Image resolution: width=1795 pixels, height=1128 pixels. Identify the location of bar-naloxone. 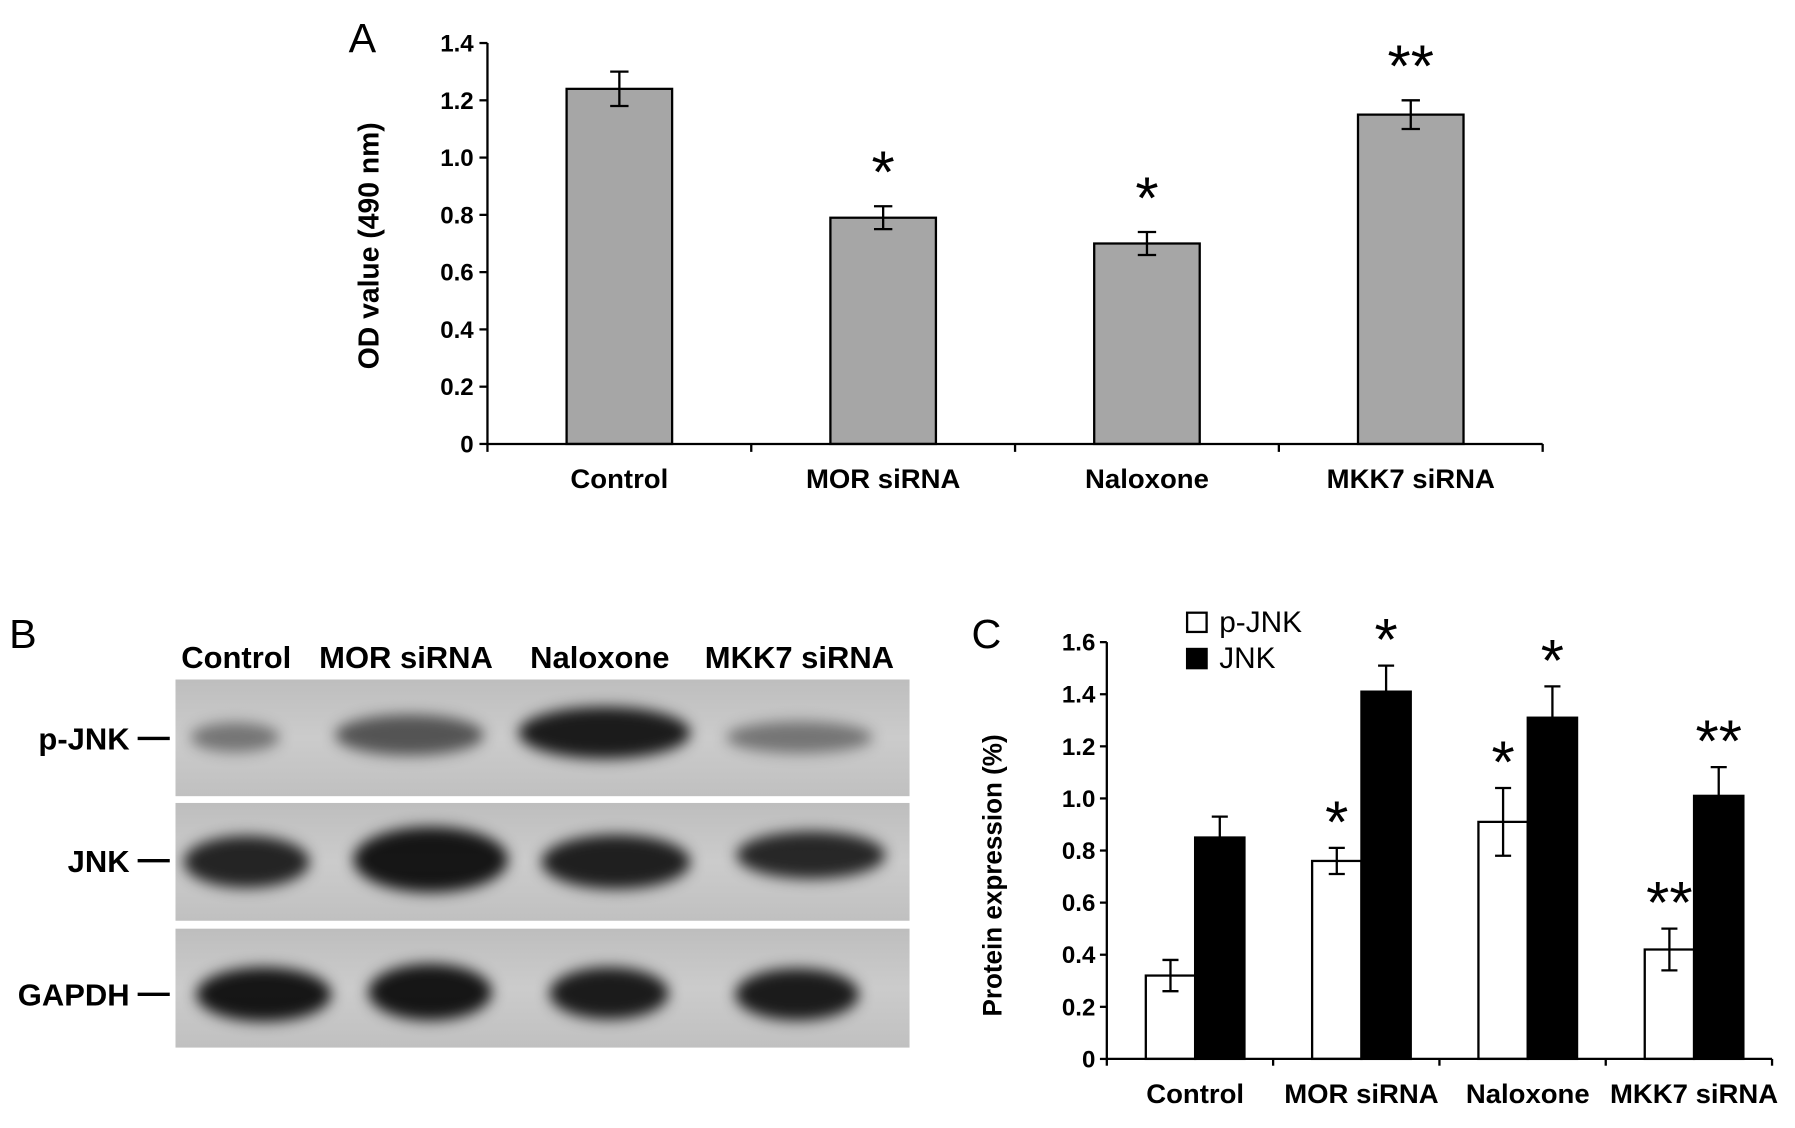
(1147, 344).